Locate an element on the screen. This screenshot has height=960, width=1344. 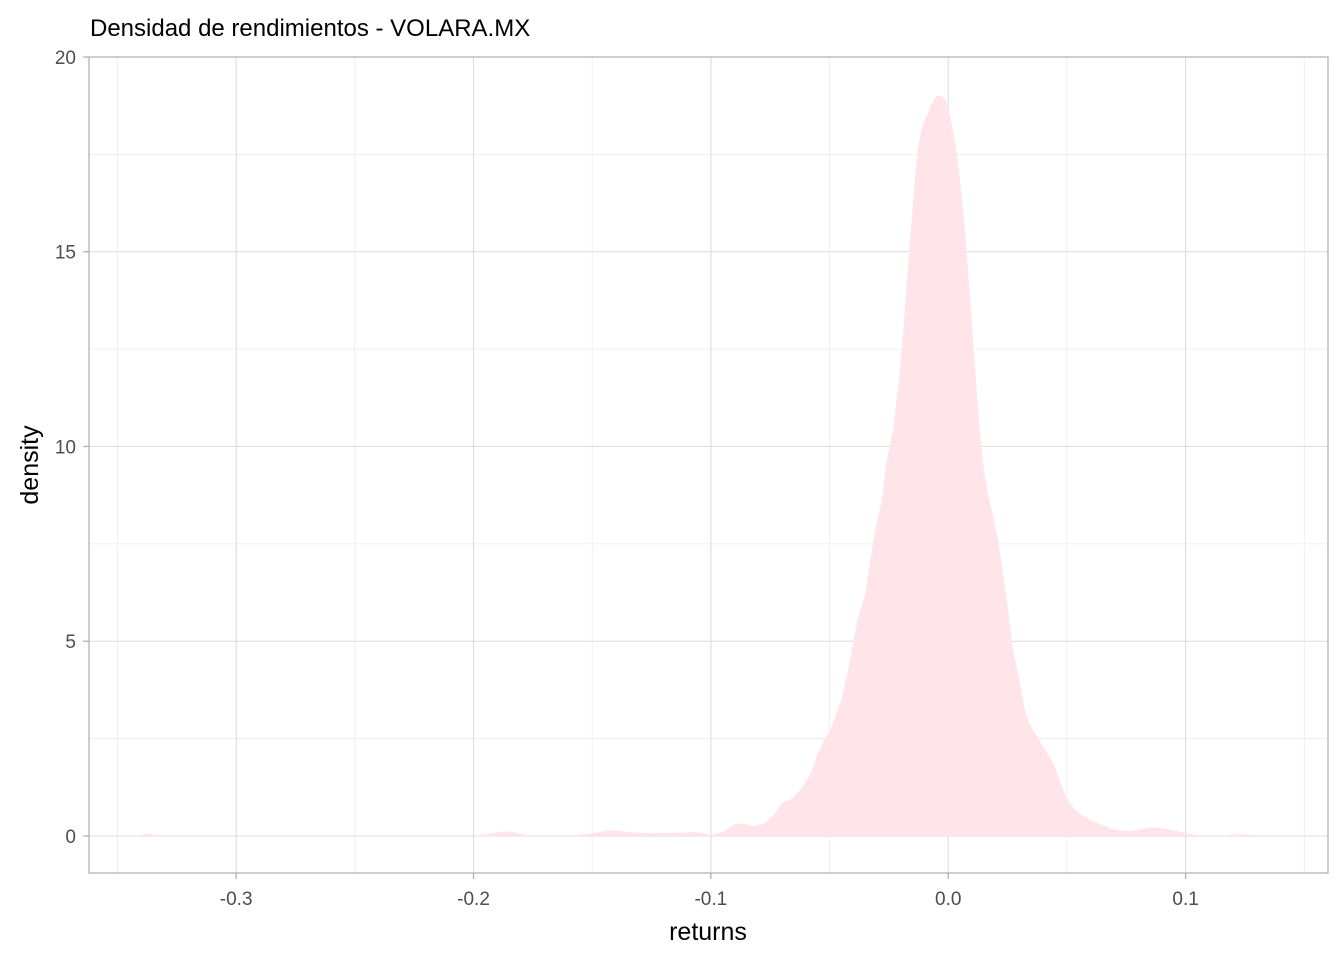
x-axis-title: returns is located at coordinates (708, 932).